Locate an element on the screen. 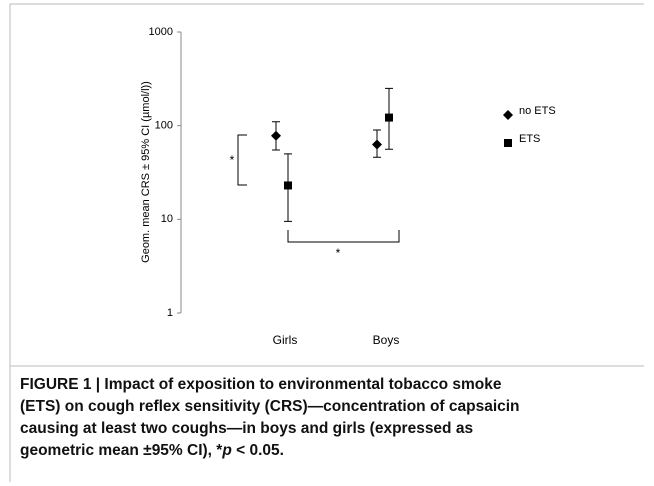 The height and width of the screenshot is (486, 654). legend-label: no ETS is located at coordinates (537, 111).